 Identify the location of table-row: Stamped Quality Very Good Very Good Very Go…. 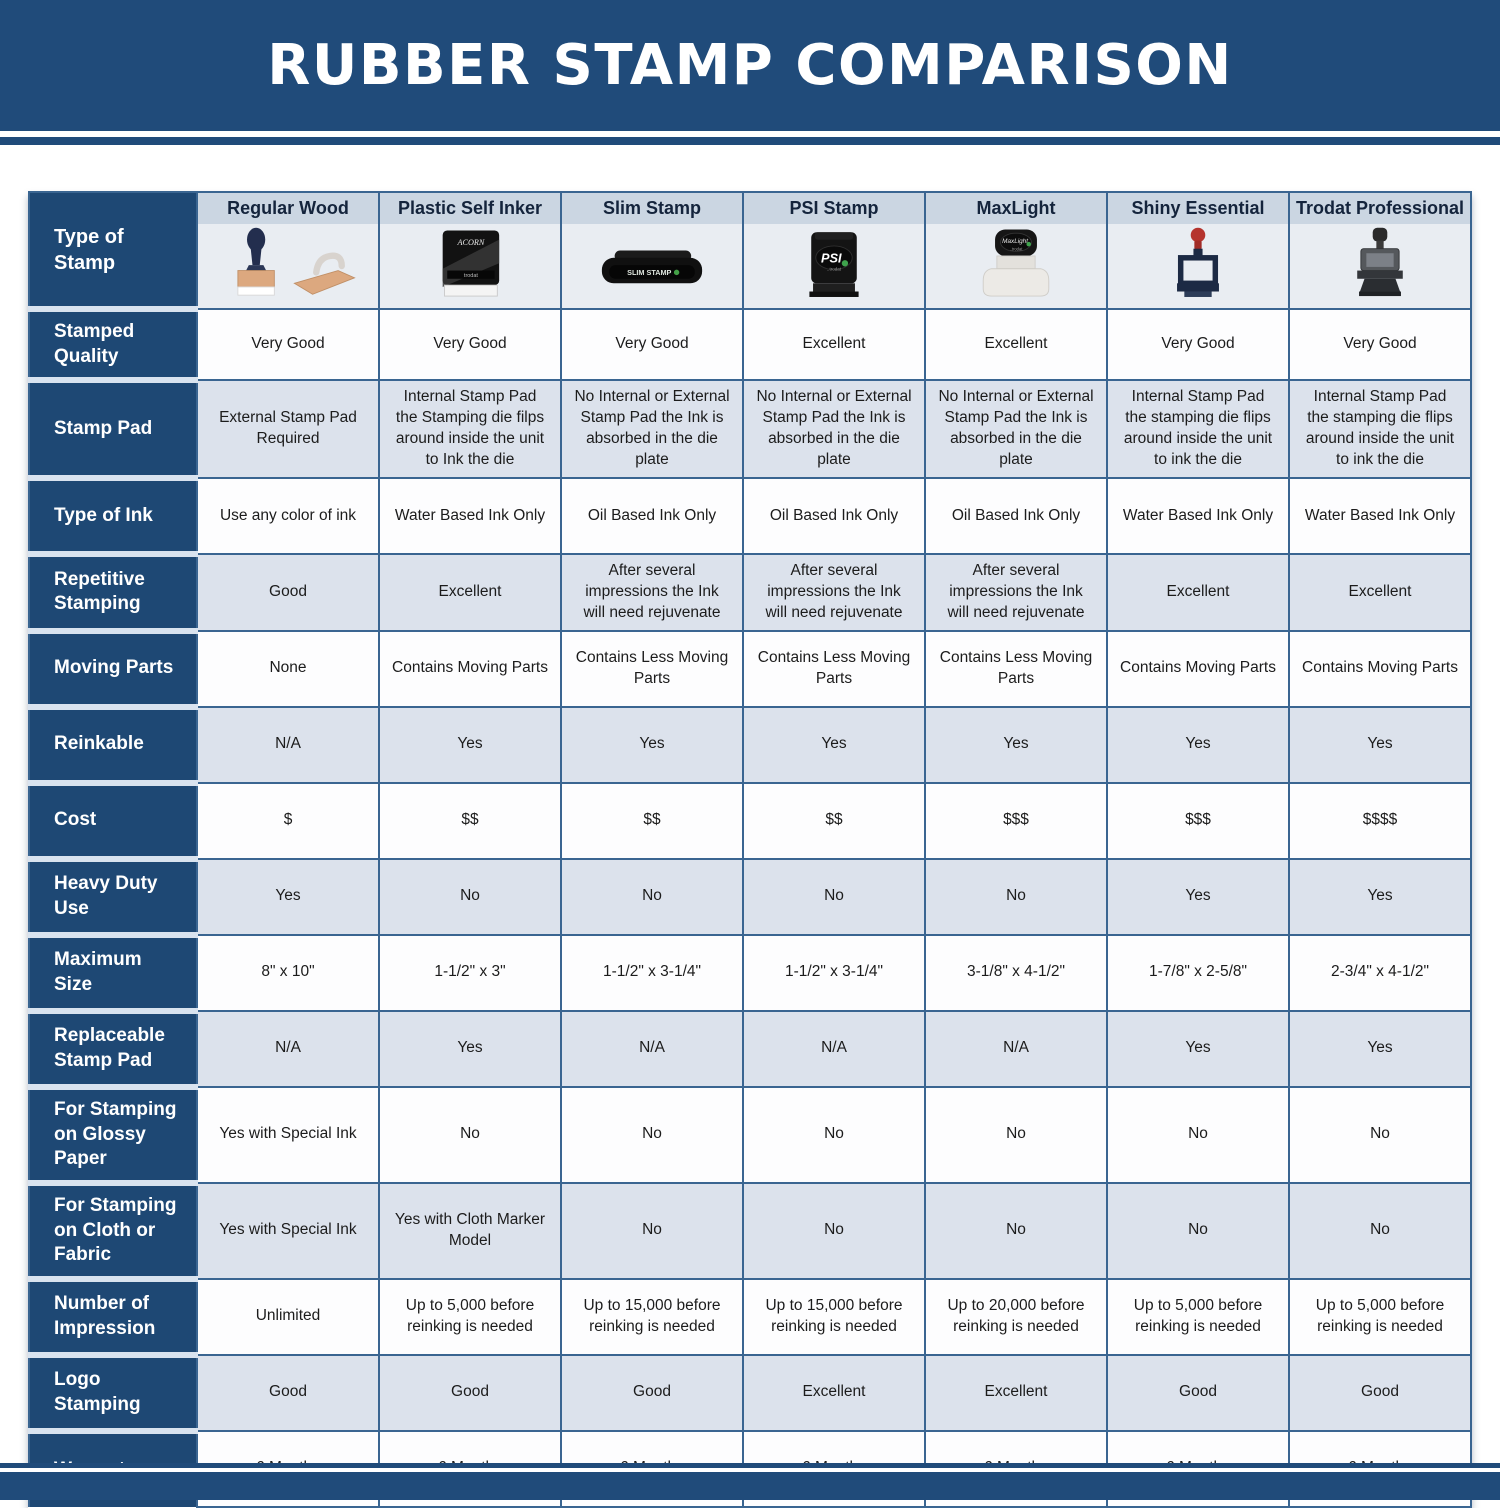
(750, 343).